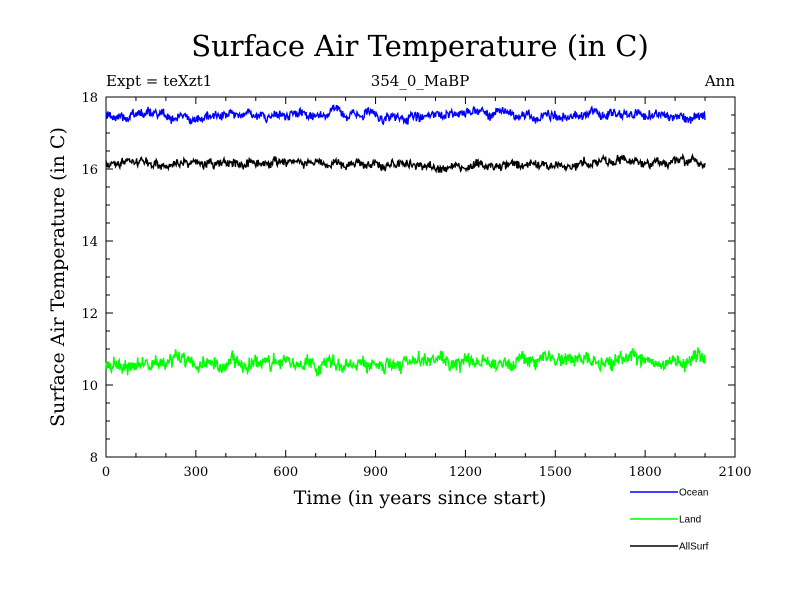 The height and width of the screenshot is (600, 800). What do you see at coordinates (645, 472) in the screenshot?
I see `x-tick-label: 1800` at bounding box center [645, 472].